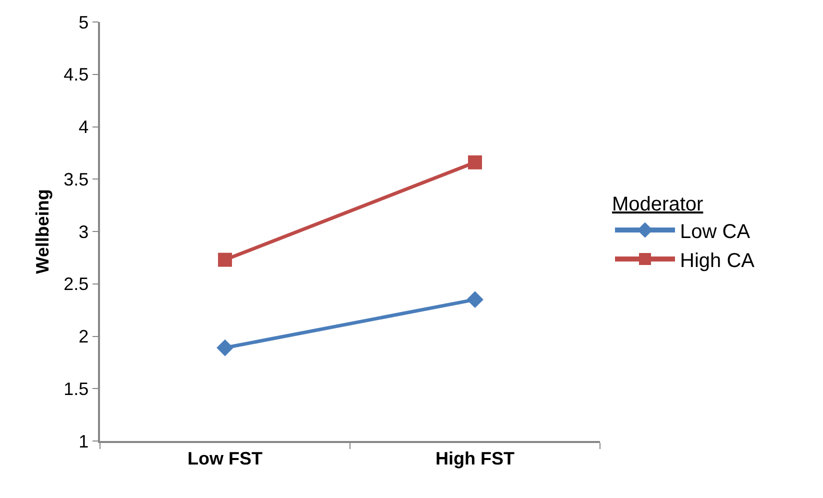 The width and height of the screenshot is (823, 498). Describe the element at coordinates (42, 231) in the screenshot. I see `y-axis-title: Wellbeing` at that location.